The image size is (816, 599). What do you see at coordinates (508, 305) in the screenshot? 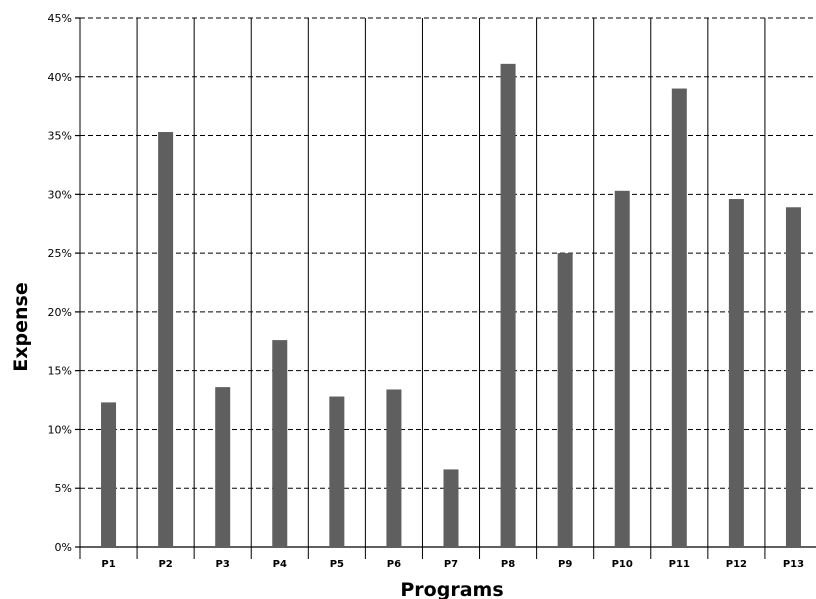
I see `bar-p8` at bounding box center [508, 305].